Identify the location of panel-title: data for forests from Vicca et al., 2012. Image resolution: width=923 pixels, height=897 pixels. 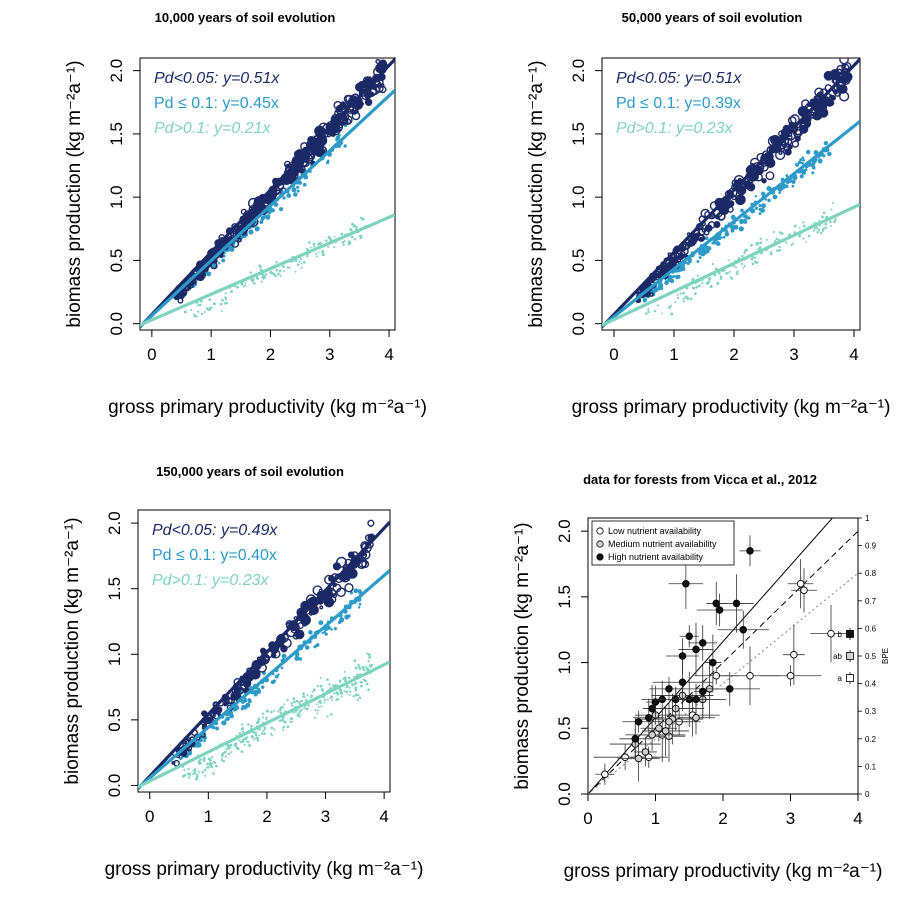
(700, 479).